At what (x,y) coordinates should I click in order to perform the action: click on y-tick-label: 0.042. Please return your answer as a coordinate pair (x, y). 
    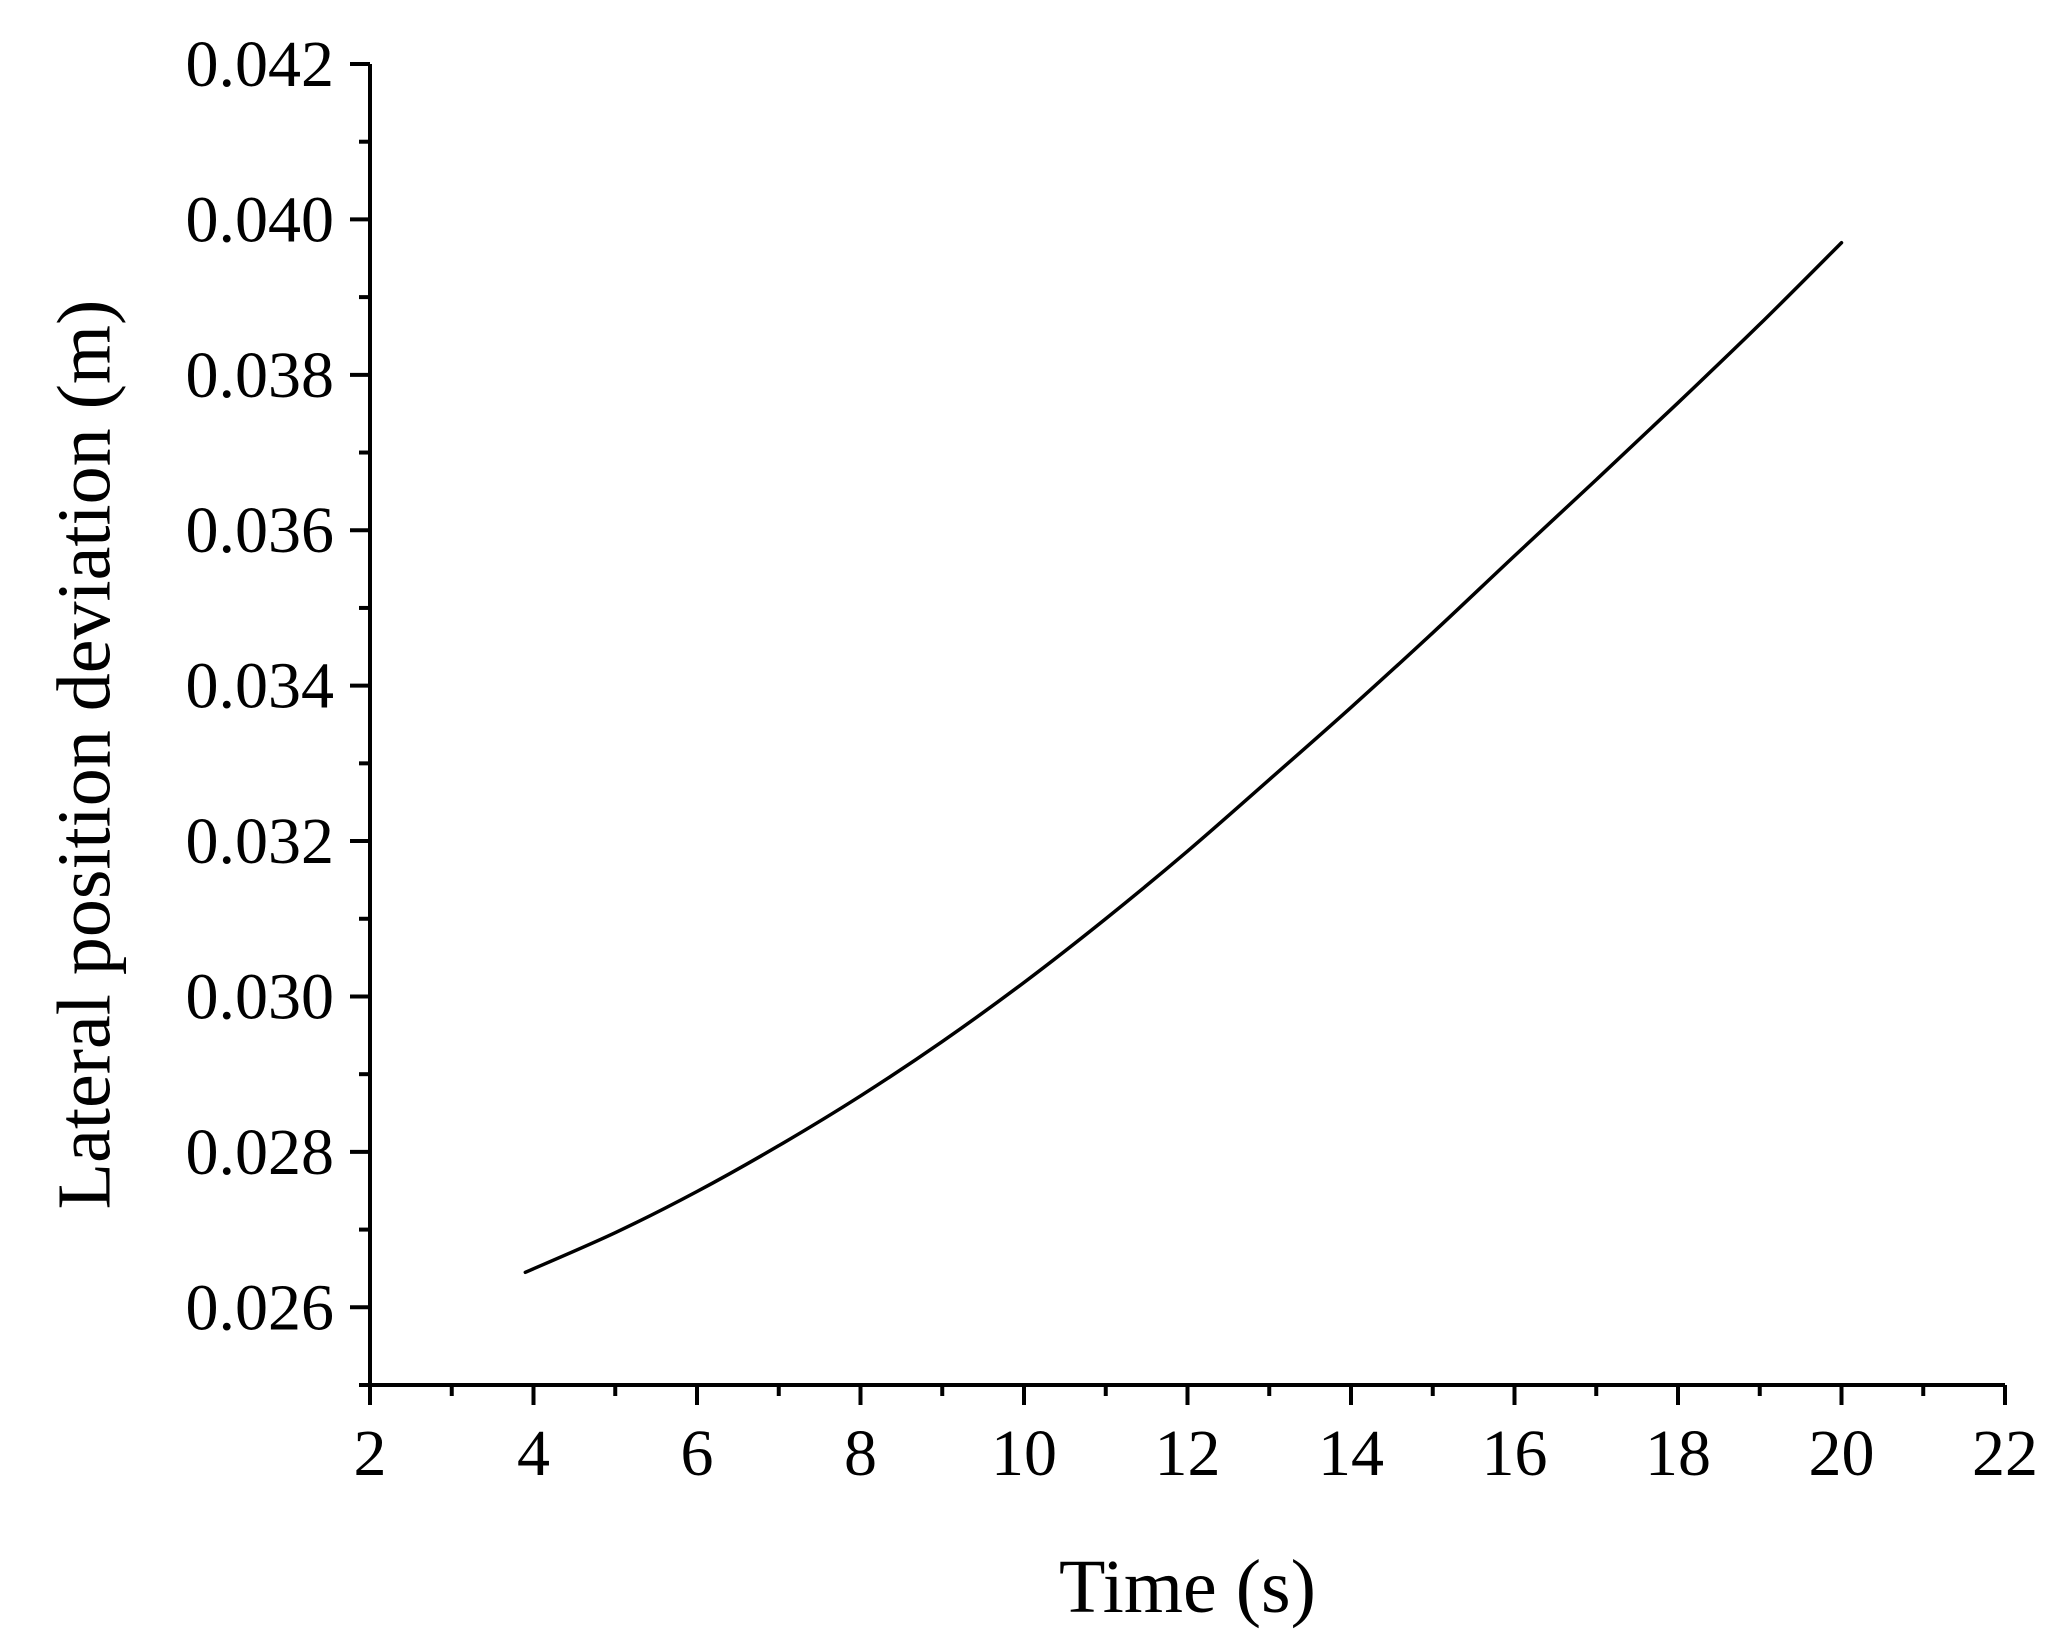
    Looking at the image, I should click on (260, 64).